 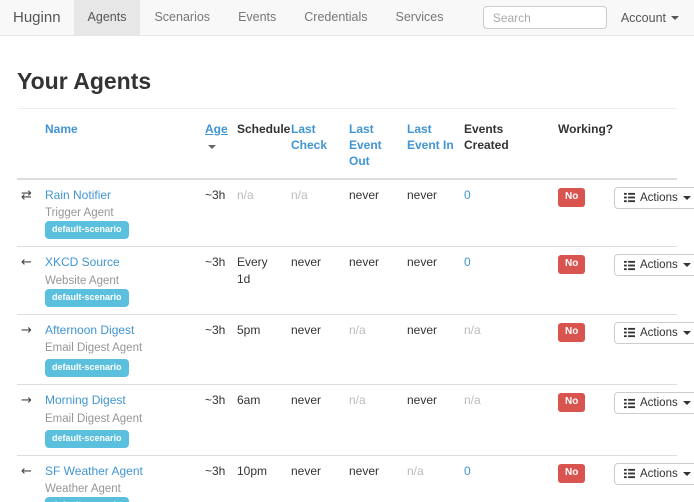 I want to click on nav-item-services: Services, so click(x=419, y=17).